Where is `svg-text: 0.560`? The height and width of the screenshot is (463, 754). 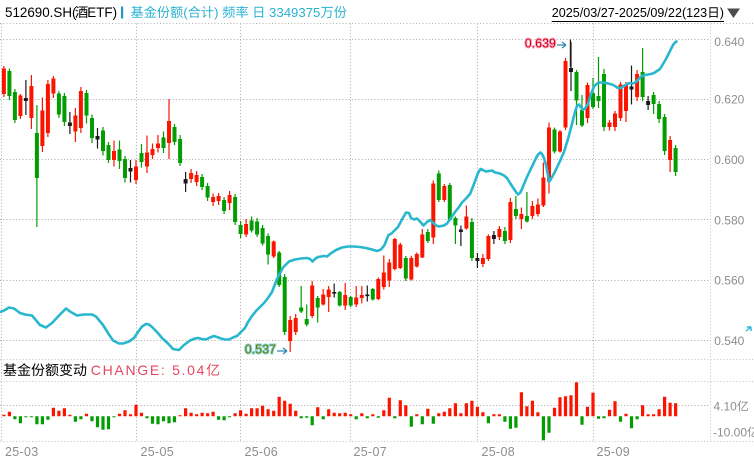 svg-text: 0.560 is located at coordinates (729, 281).